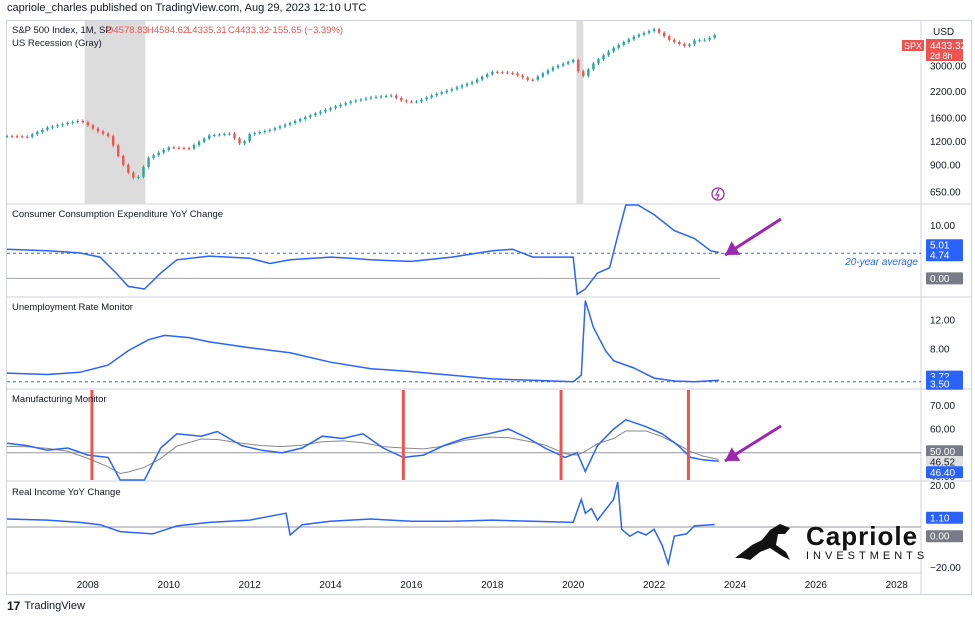 The image size is (975, 619). What do you see at coordinates (127, 30) in the screenshot?
I see `ohlc-open: O4578.83` at bounding box center [127, 30].